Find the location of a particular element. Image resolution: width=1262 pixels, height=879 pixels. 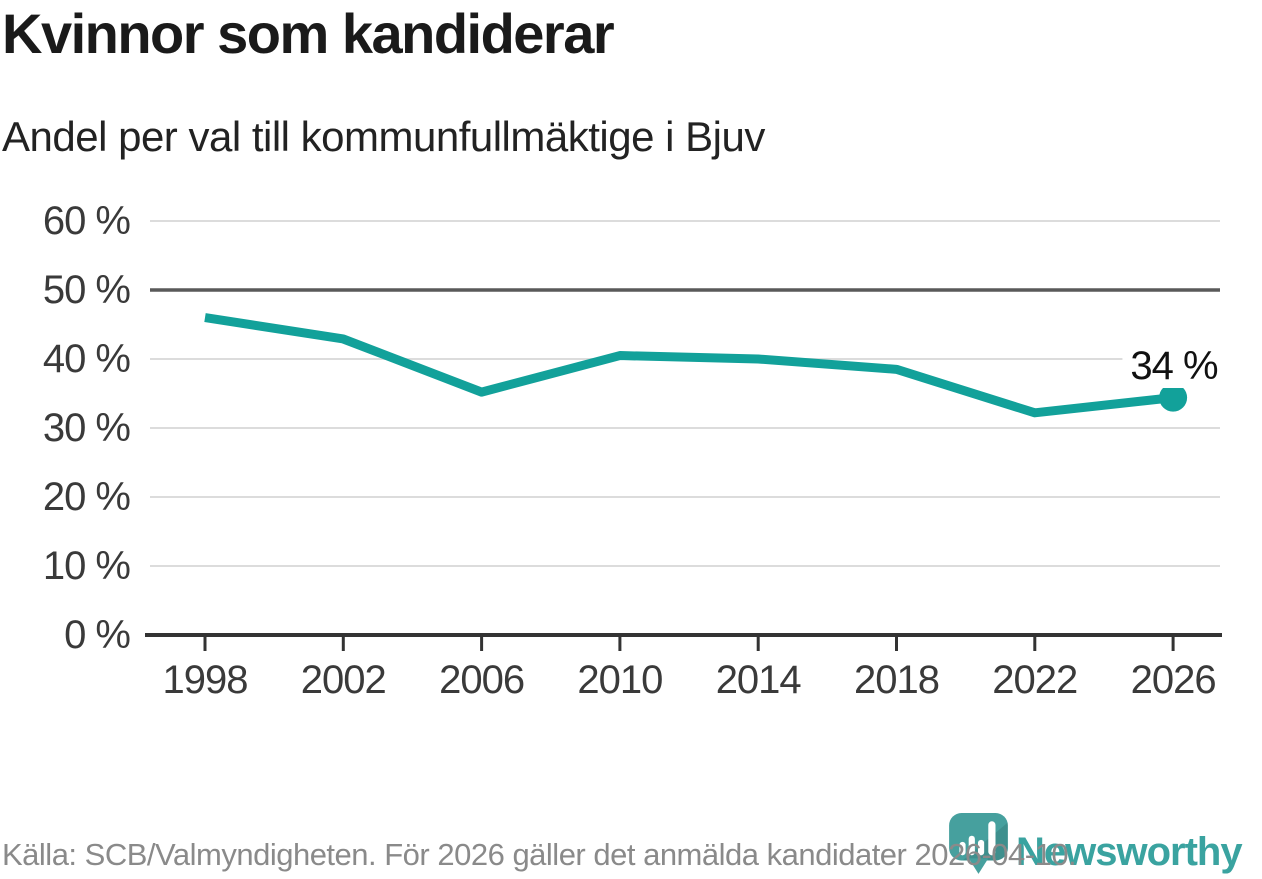

bar-chart-pin-icon is located at coordinates (978, 843).